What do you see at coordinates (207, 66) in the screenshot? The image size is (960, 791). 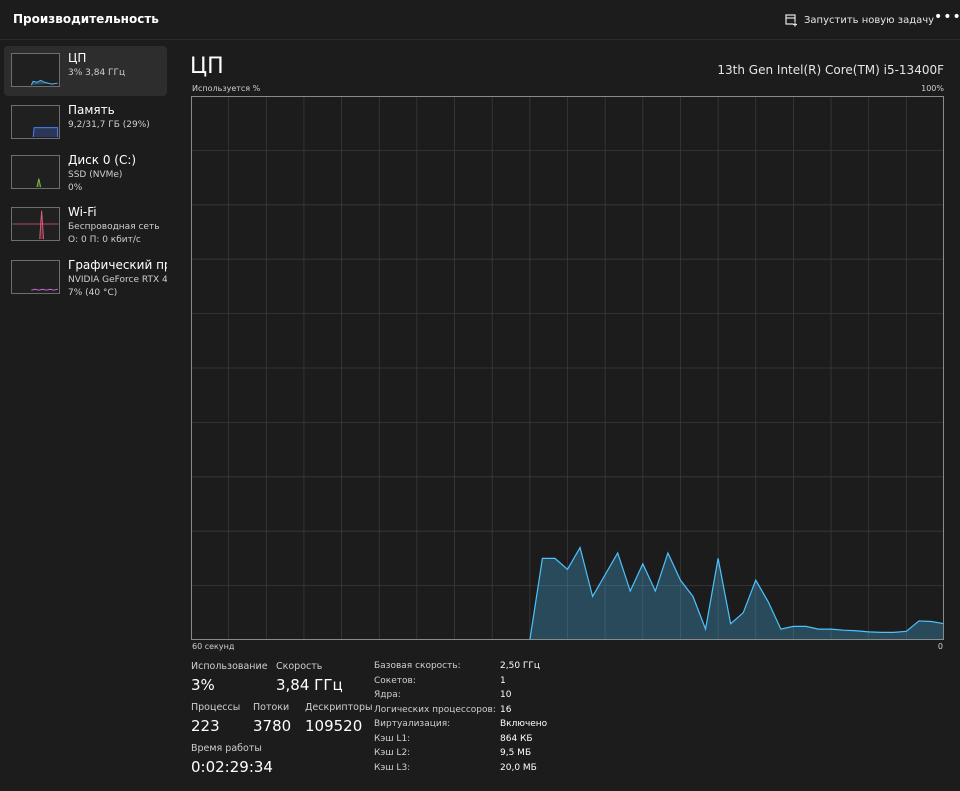 I see `cpu-heading: ЦП` at bounding box center [207, 66].